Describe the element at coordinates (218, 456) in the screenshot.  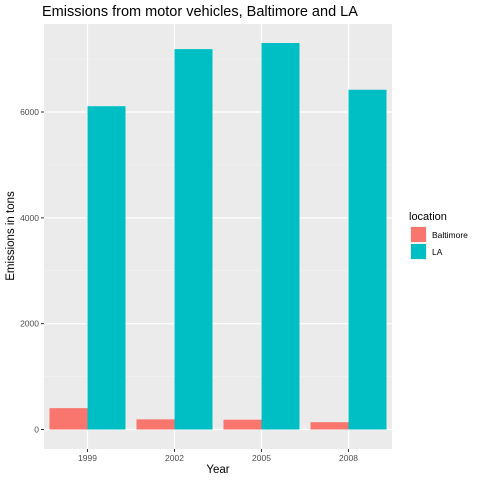
I see `x-axis: 1999 2002 2005 2008` at that location.